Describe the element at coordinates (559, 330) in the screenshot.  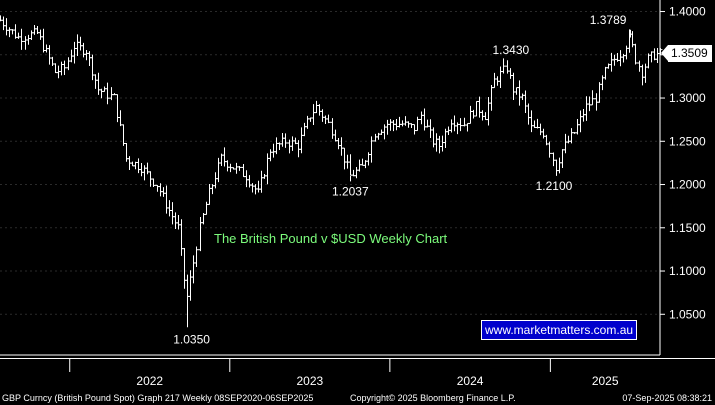
I see `watermark-link: www.marketmatters.com.au` at that location.